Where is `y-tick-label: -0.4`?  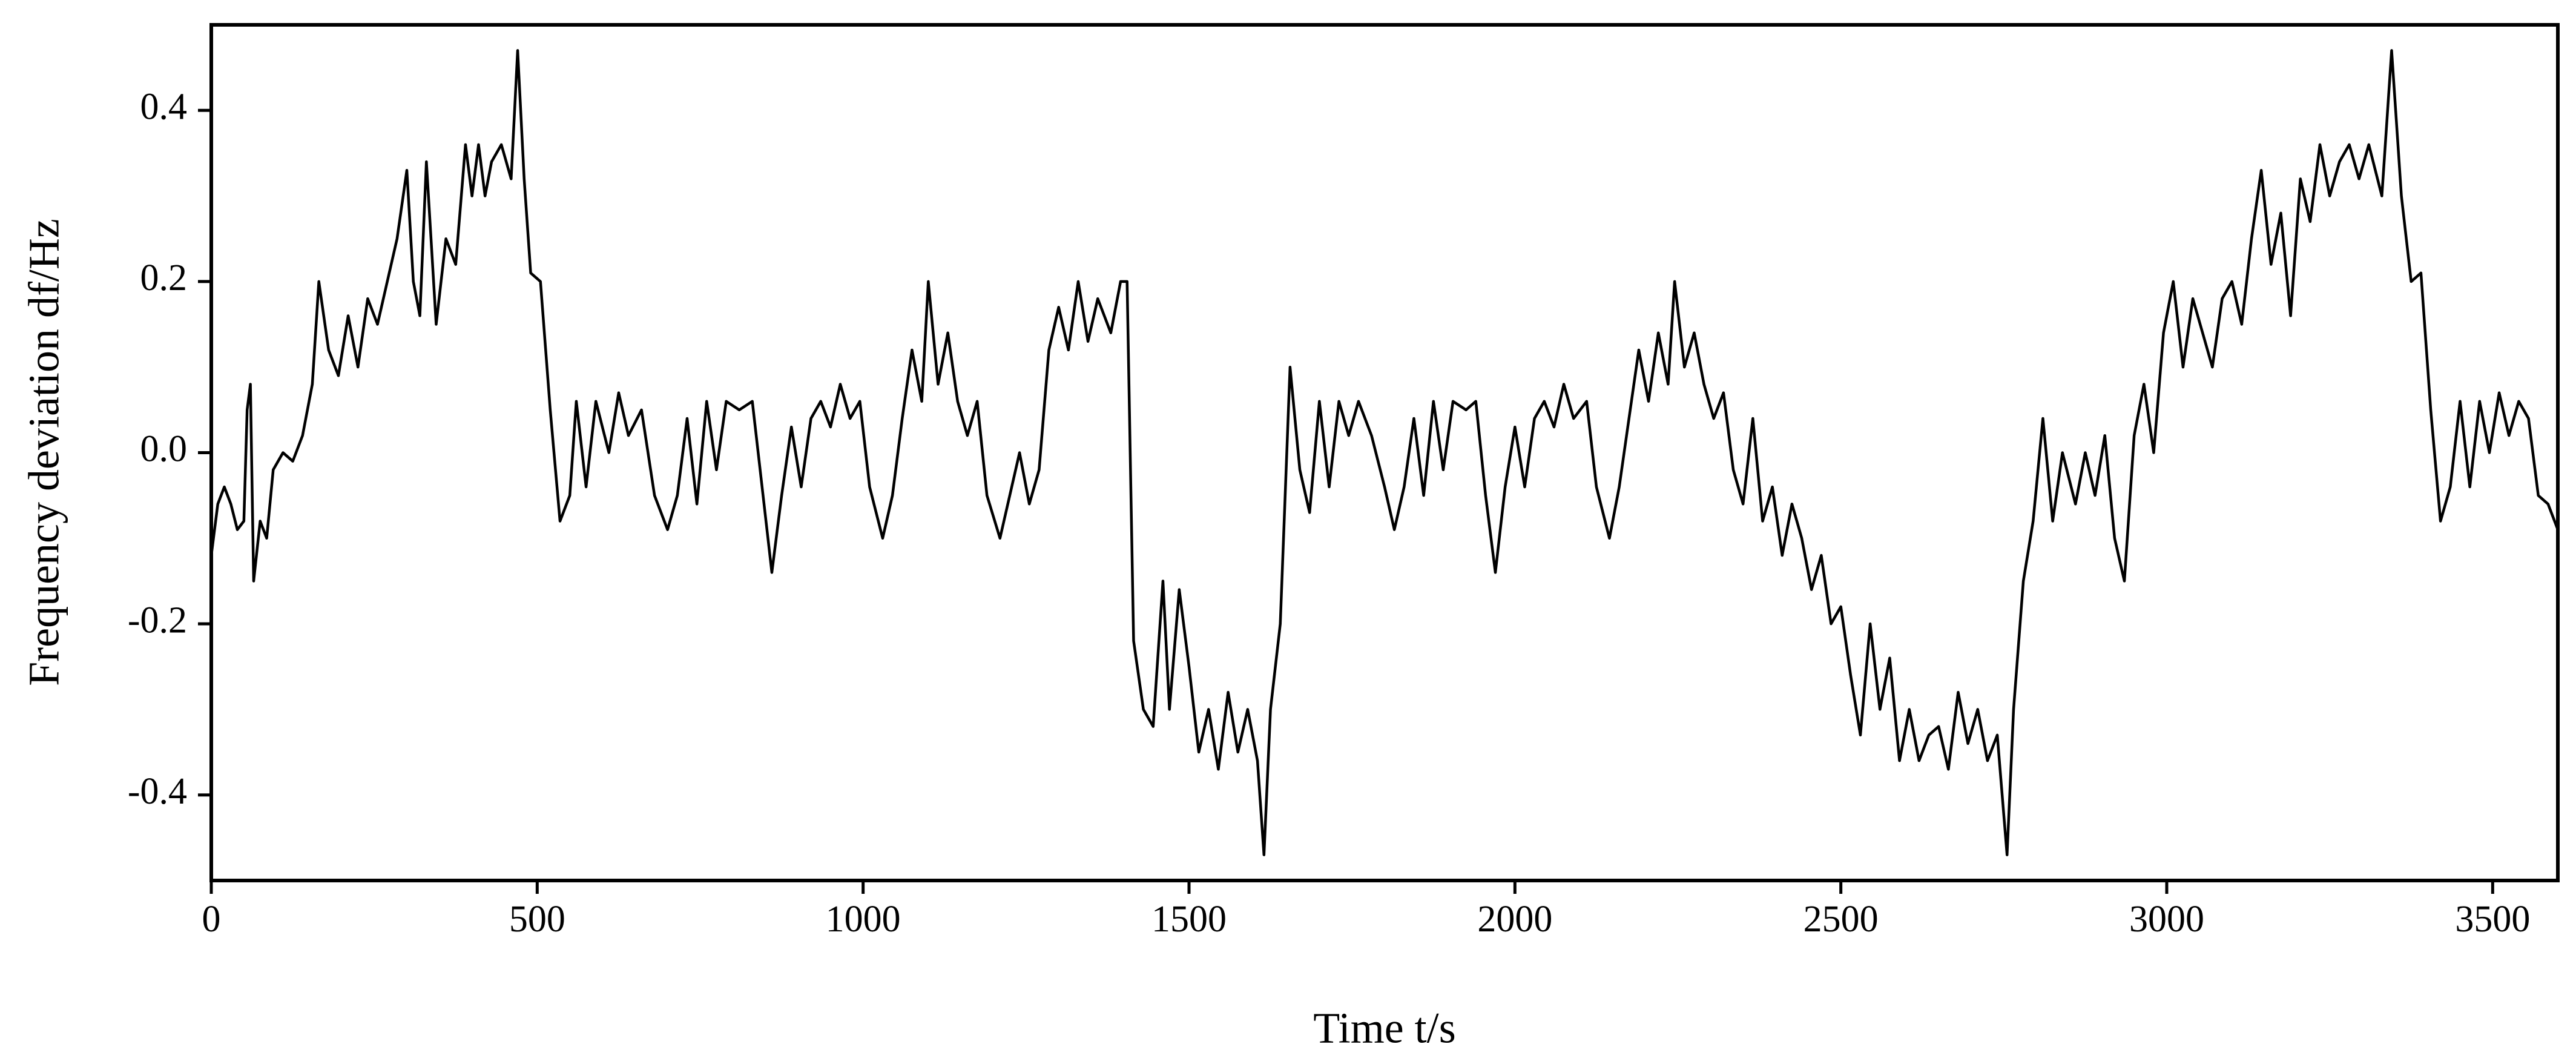 y-tick-label: -0.4 is located at coordinates (157, 791).